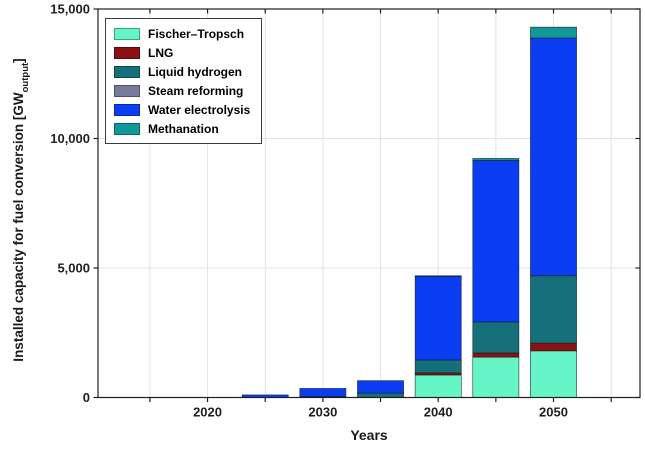 This screenshot has width=645, height=452. I want to click on x-tick-label: 2020, so click(207, 412).